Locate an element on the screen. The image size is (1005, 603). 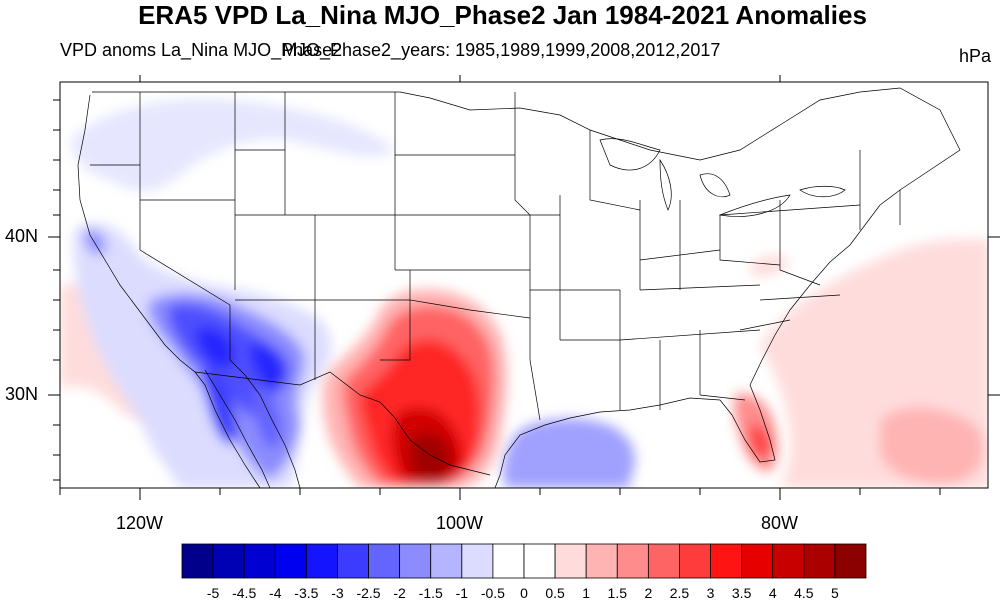
colorbar-tick-label: -2 is located at coordinates (399, 593).